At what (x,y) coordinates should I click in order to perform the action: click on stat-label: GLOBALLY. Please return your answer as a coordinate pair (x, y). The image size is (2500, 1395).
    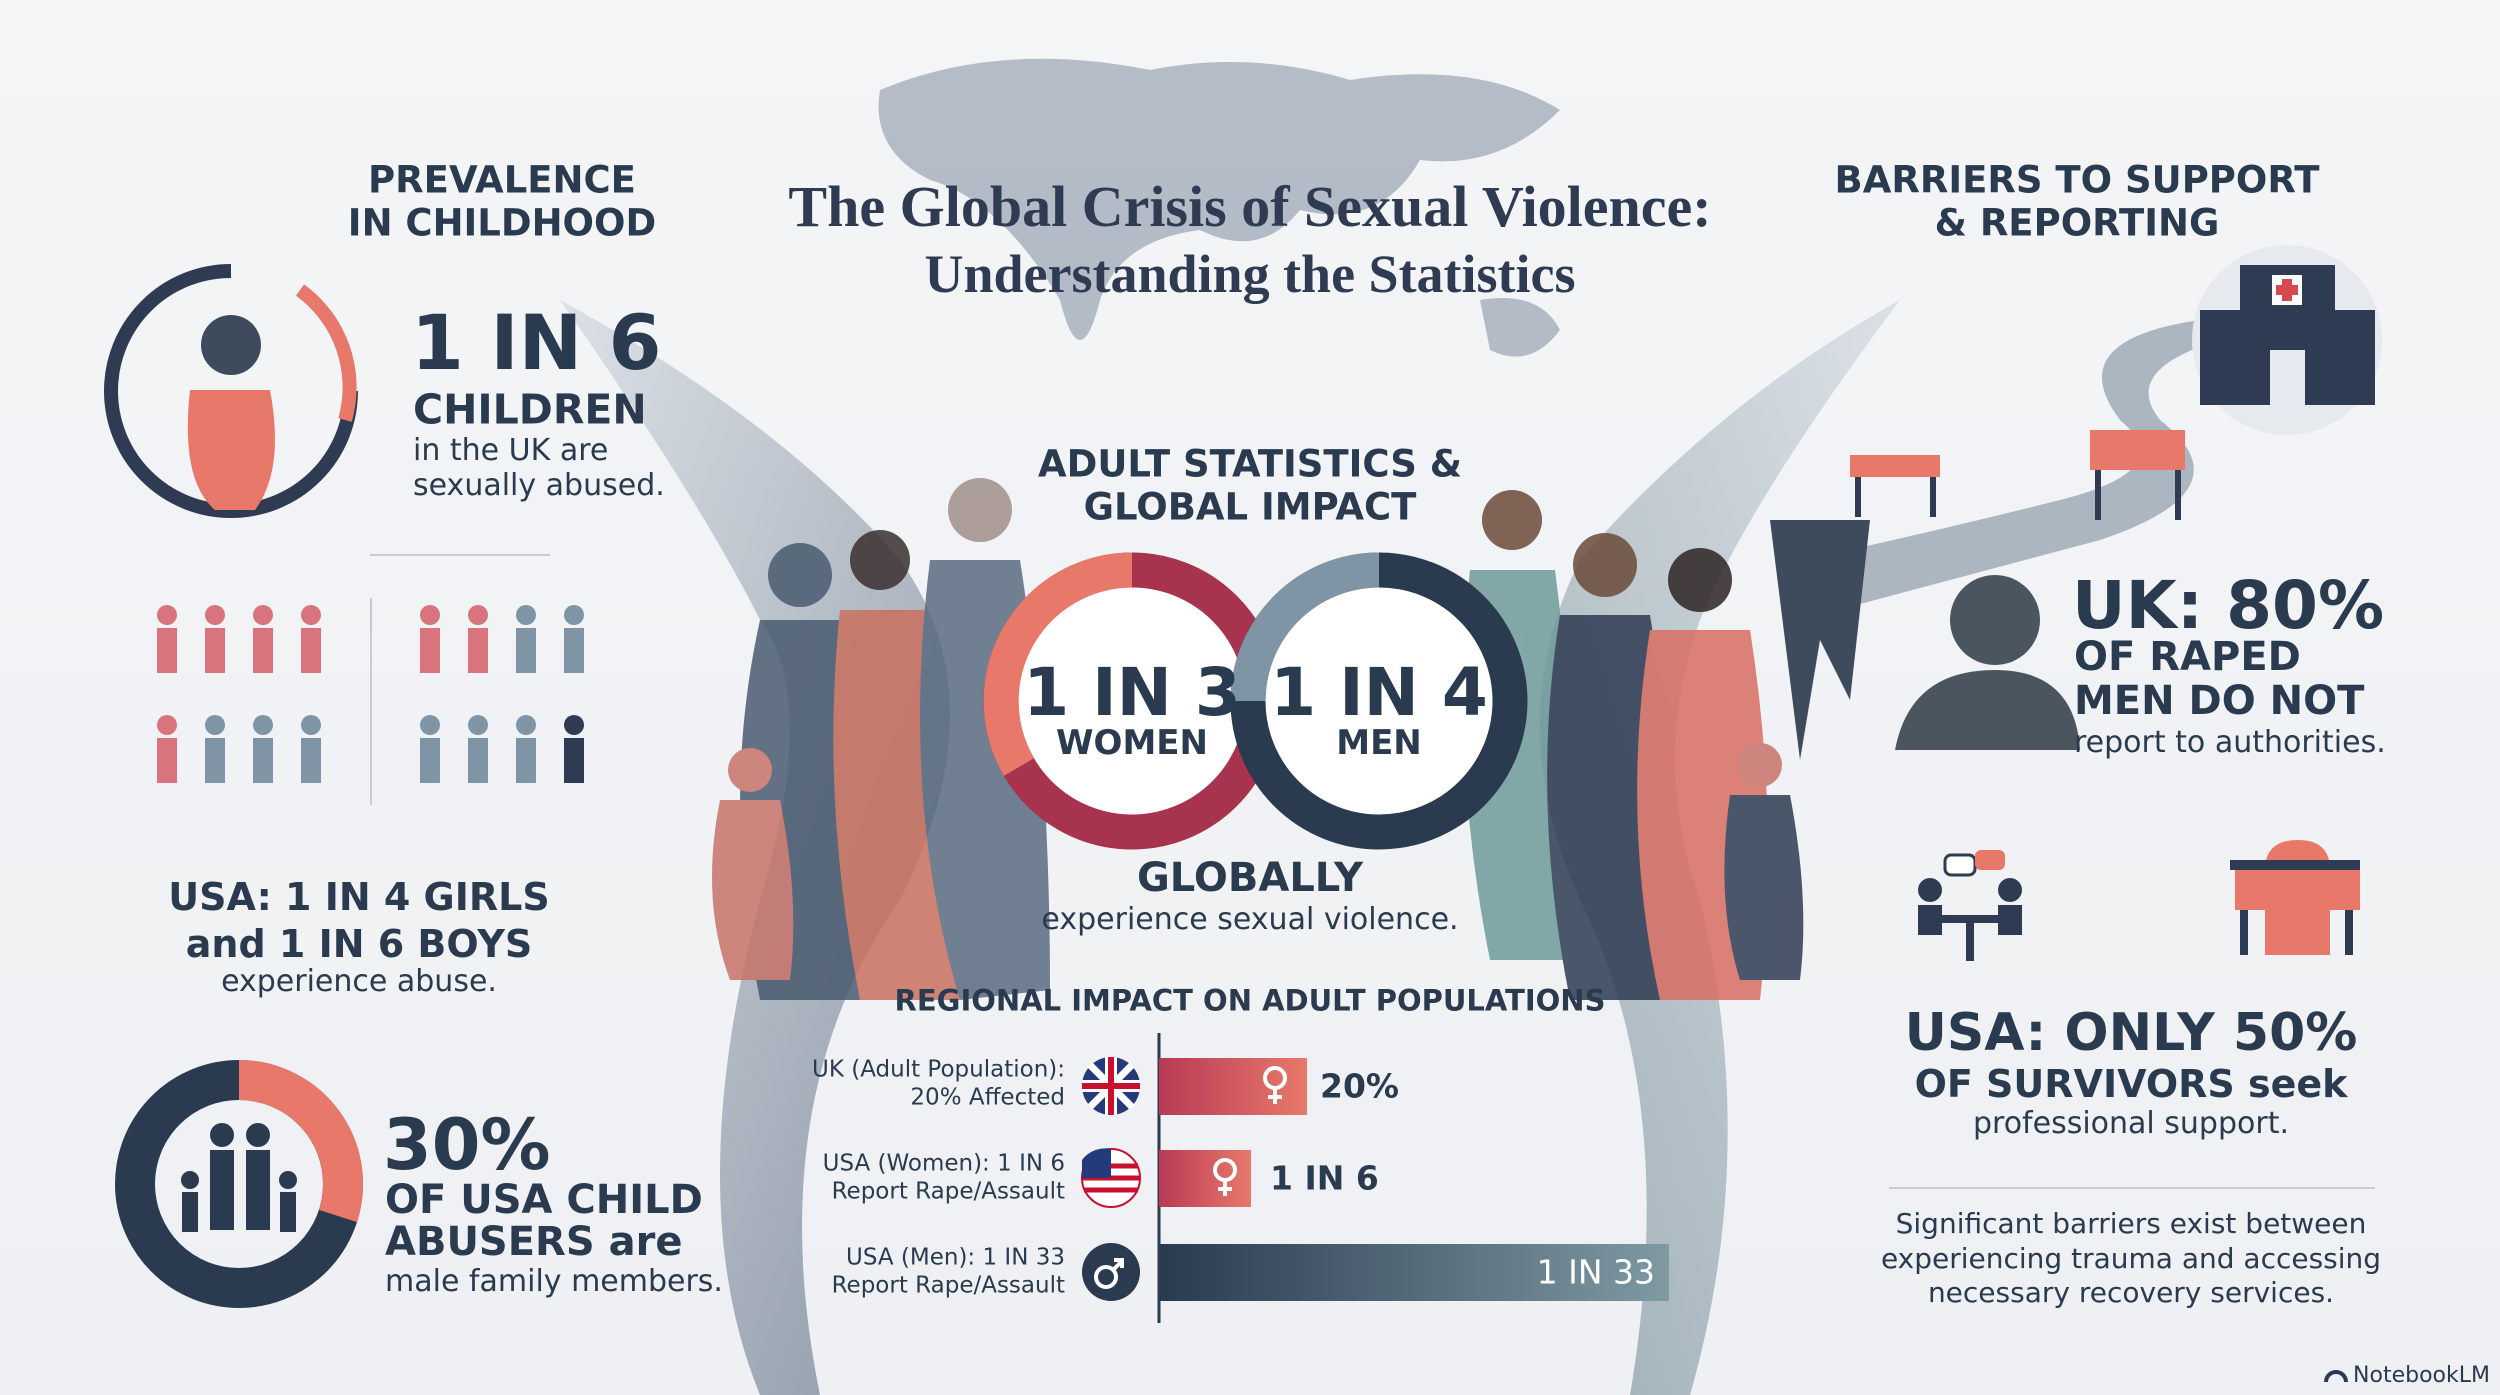
    Looking at the image, I should click on (1250, 878).